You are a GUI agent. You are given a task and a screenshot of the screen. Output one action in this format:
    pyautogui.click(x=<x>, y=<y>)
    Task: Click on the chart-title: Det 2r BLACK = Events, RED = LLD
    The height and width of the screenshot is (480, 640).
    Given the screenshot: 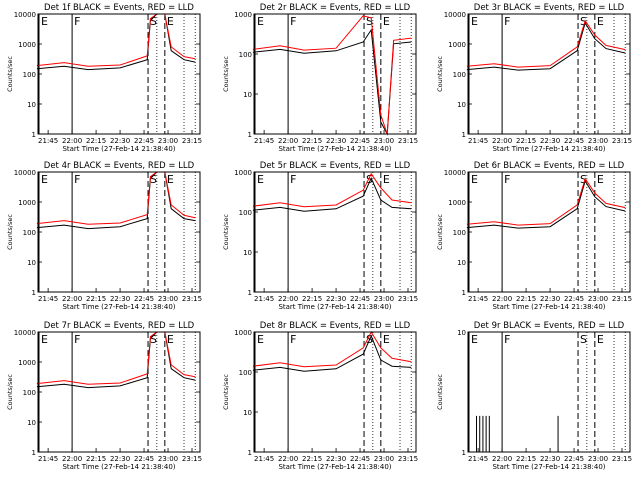 What is the action you would take?
    pyautogui.click(x=335, y=8)
    